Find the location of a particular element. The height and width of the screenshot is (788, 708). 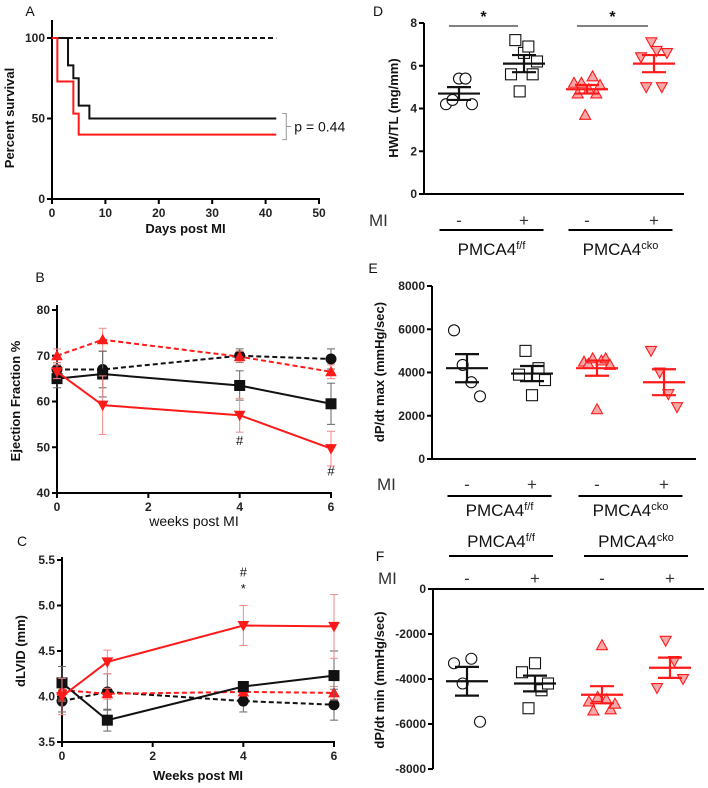

y-tick-label: 6 is located at coordinates (413, 66).